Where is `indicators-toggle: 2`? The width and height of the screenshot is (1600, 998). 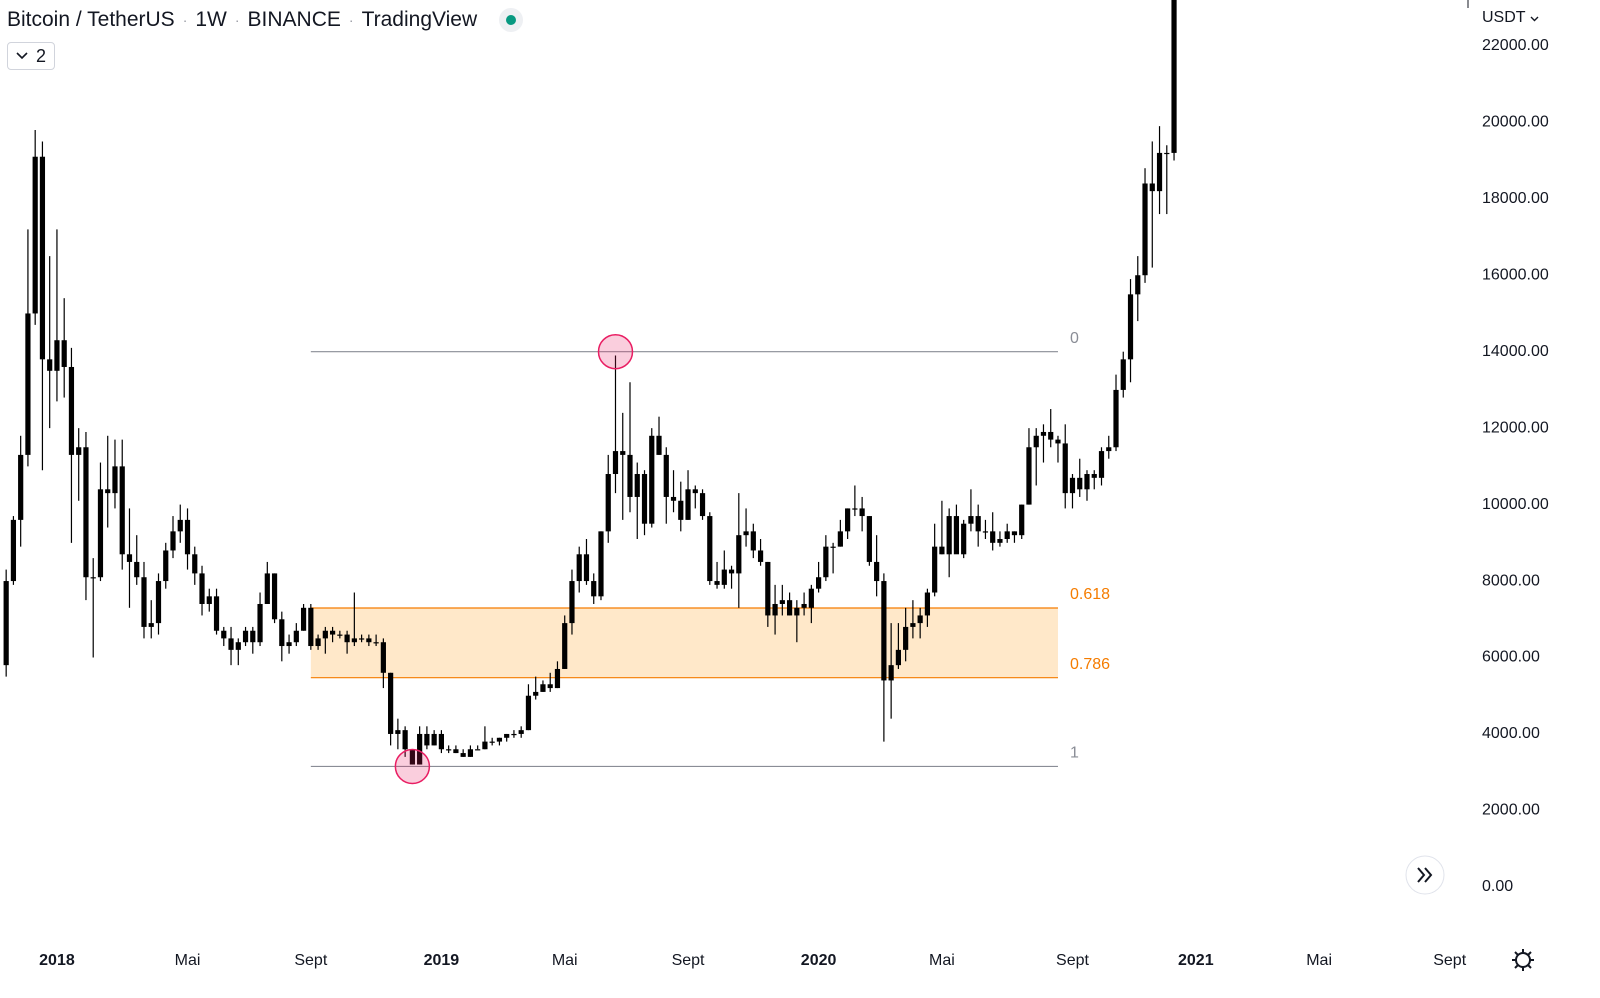 indicators-toggle: 2 is located at coordinates (31, 56).